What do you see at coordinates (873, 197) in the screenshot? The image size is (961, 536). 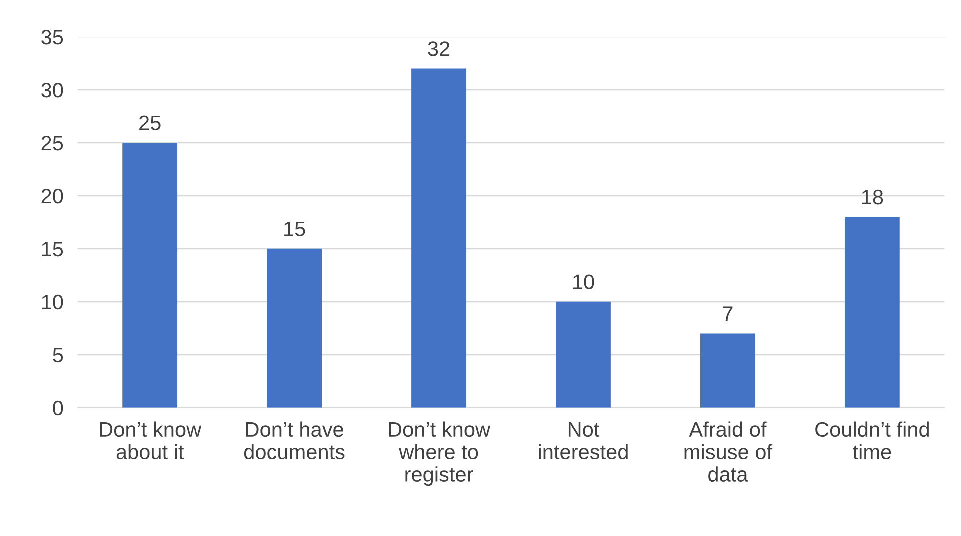 I see `data-label: 18` at bounding box center [873, 197].